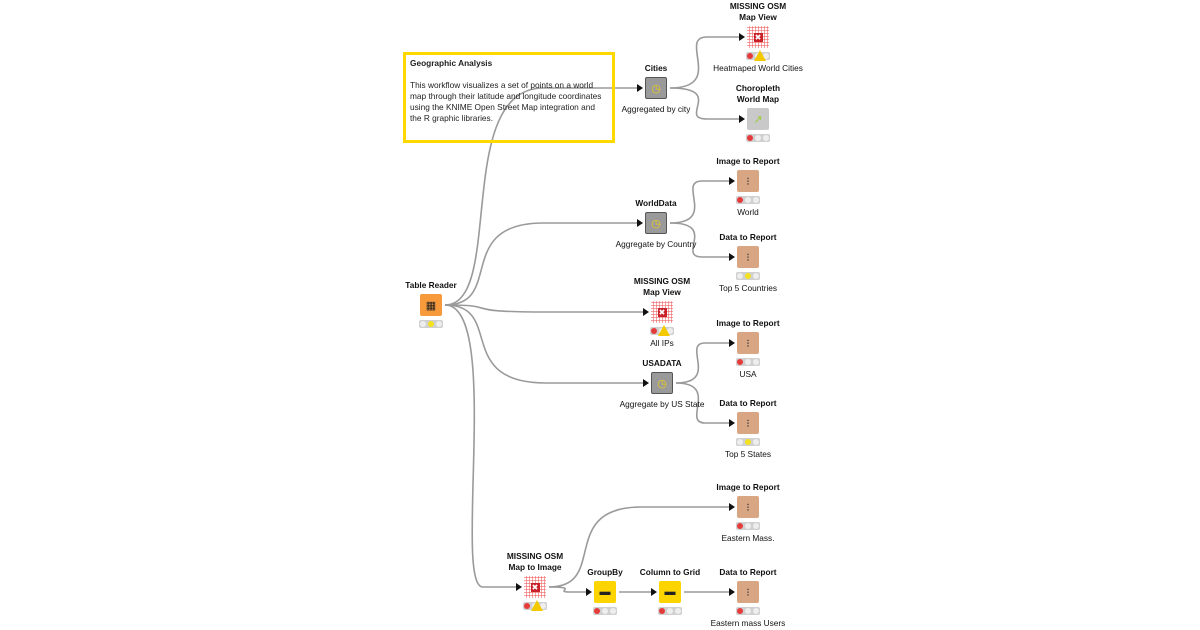 The image size is (1200, 630). Describe the element at coordinates (544, 344) in the screenshot. I see `connection-reader-usa` at that location.